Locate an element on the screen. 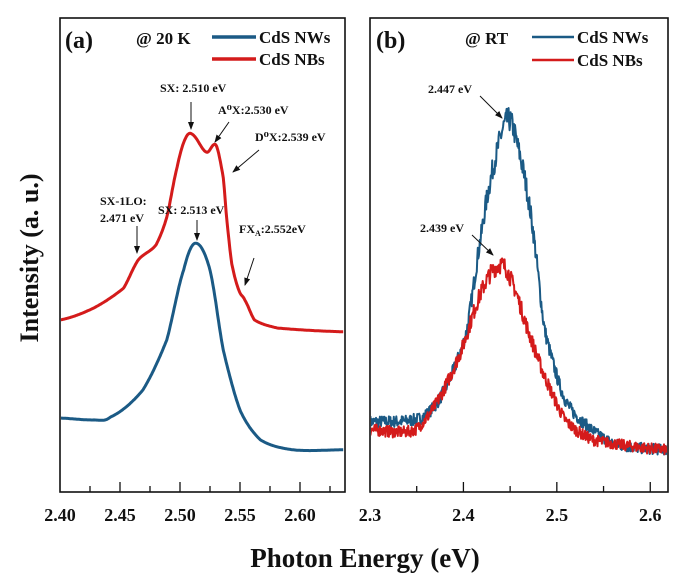 Image resolution: width=685 pixels, height=587 pixels. annotation-sx-1lo-value: 2.471 eV is located at coordinates (122, 218).